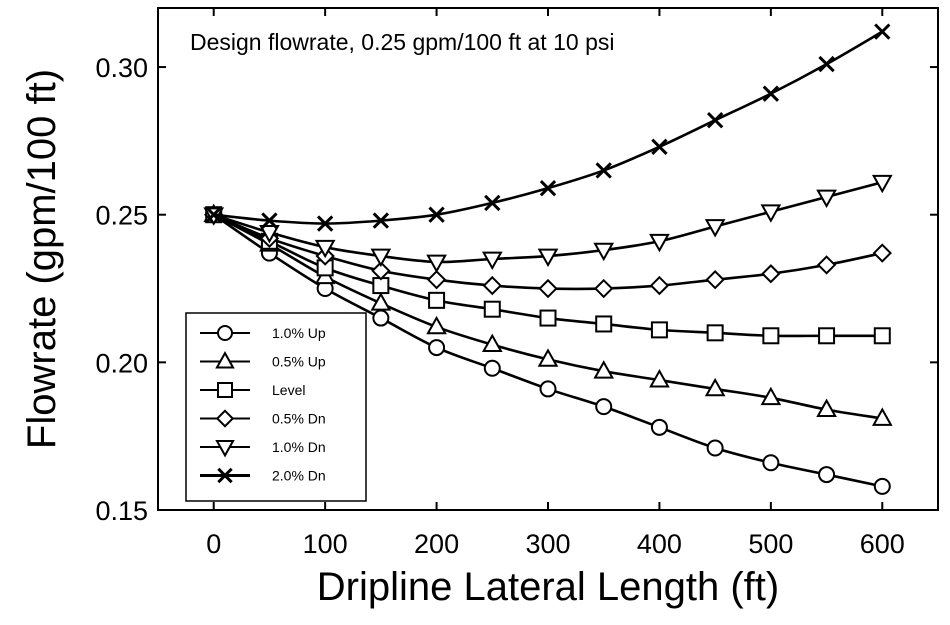 The height and width of the screenshot is (625, 950). I want to click on x-tick-label: 300, so click(547, 544).